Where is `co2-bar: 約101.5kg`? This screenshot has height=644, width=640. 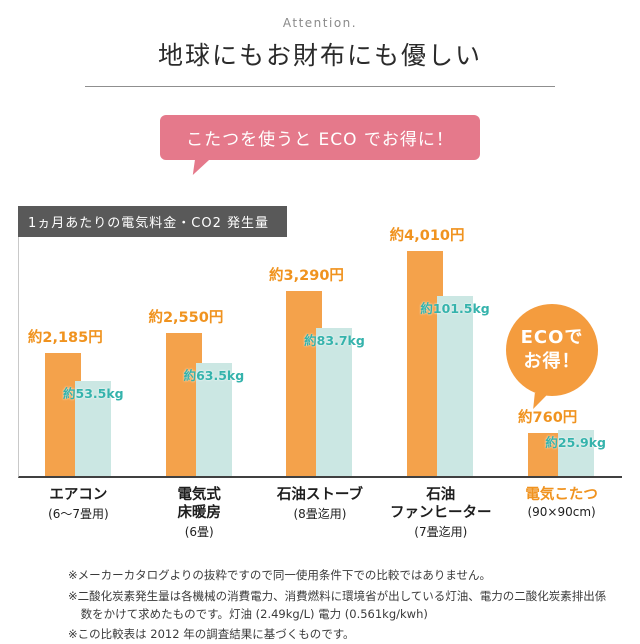 co2-bar: 約101.5kg is located at coordinates (455, 386).